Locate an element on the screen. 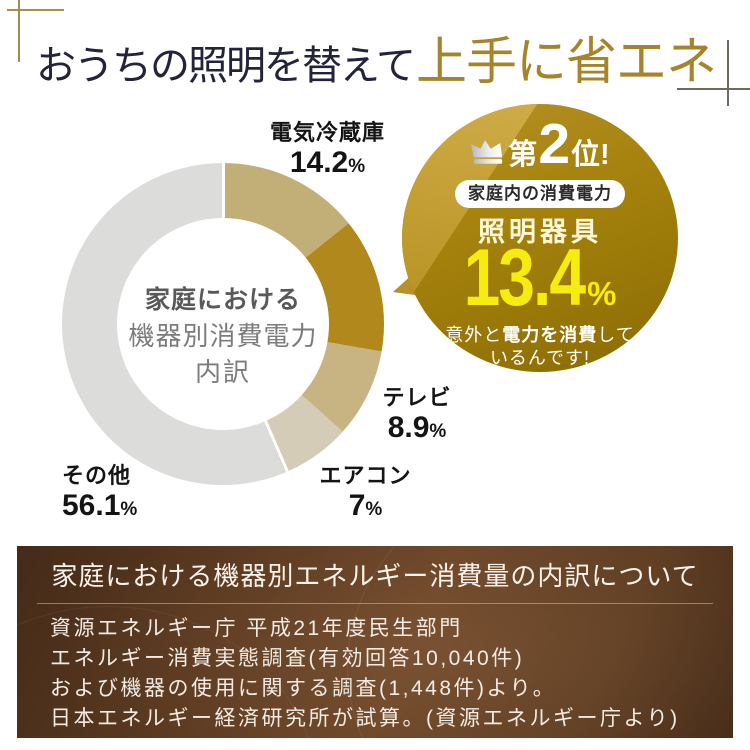 The image size is (750, 750). source-box-title: 家庭における機器別エネルギー消費量の内訳について is located at coordinates (375, 576).